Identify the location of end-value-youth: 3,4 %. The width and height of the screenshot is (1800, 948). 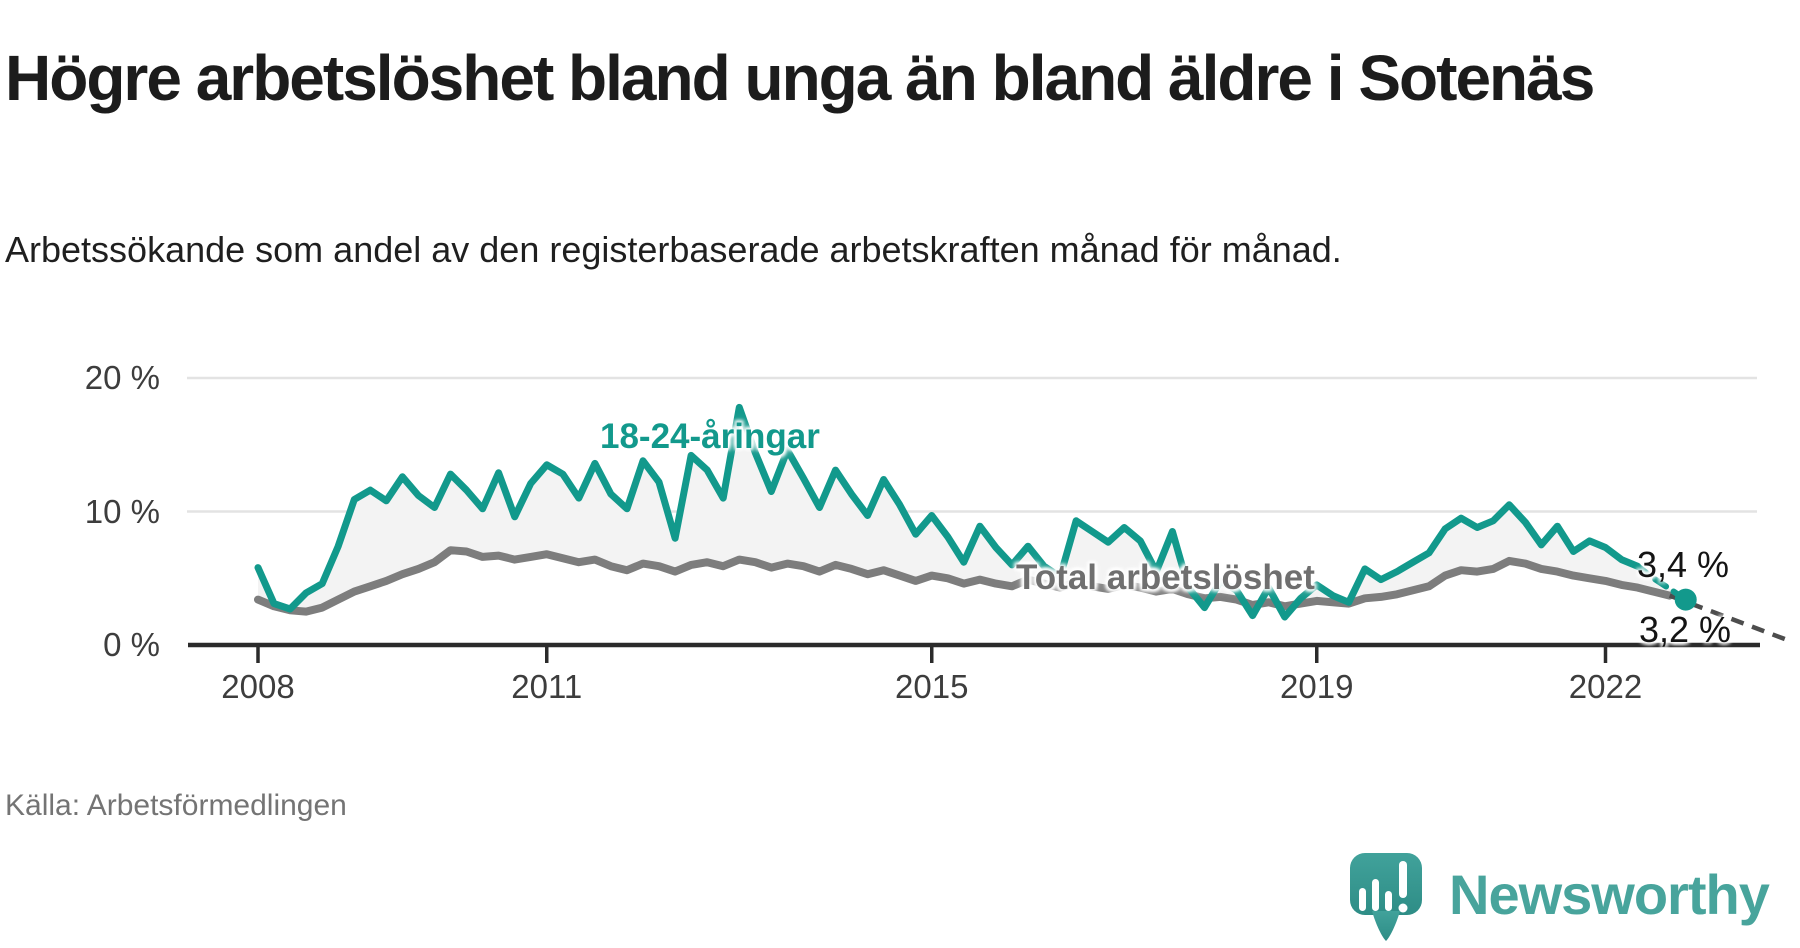
(1683, 564).